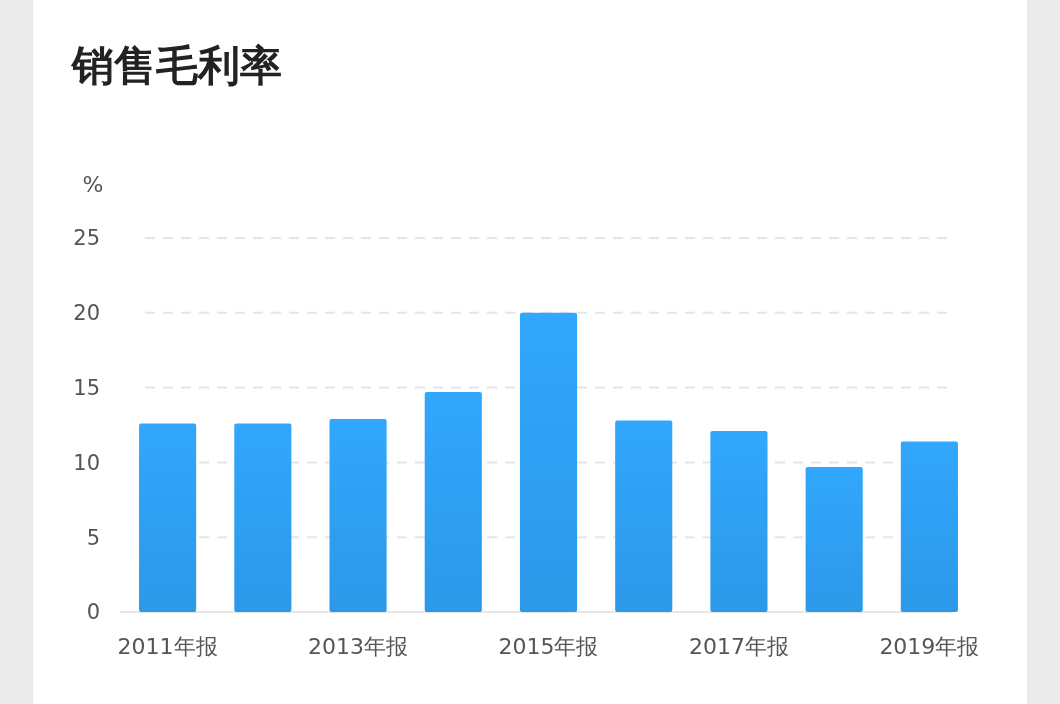  I want to click on y-tick-label: 10, so click(86, 462).